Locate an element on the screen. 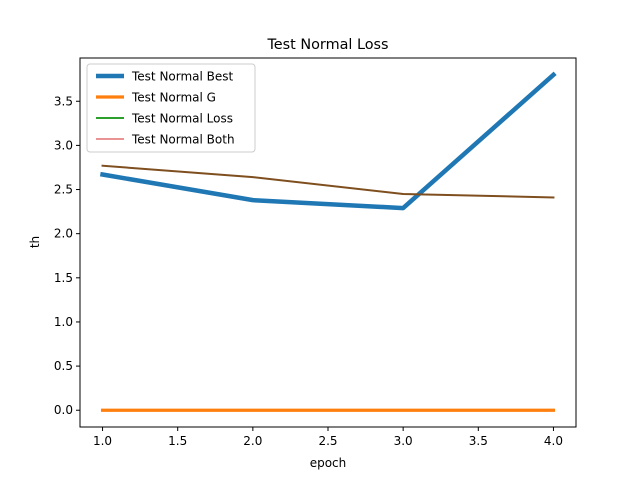 The height and width of the screenshot is (484, 640). y-tick-label: 2.5 is located at coordinates (63, 190).